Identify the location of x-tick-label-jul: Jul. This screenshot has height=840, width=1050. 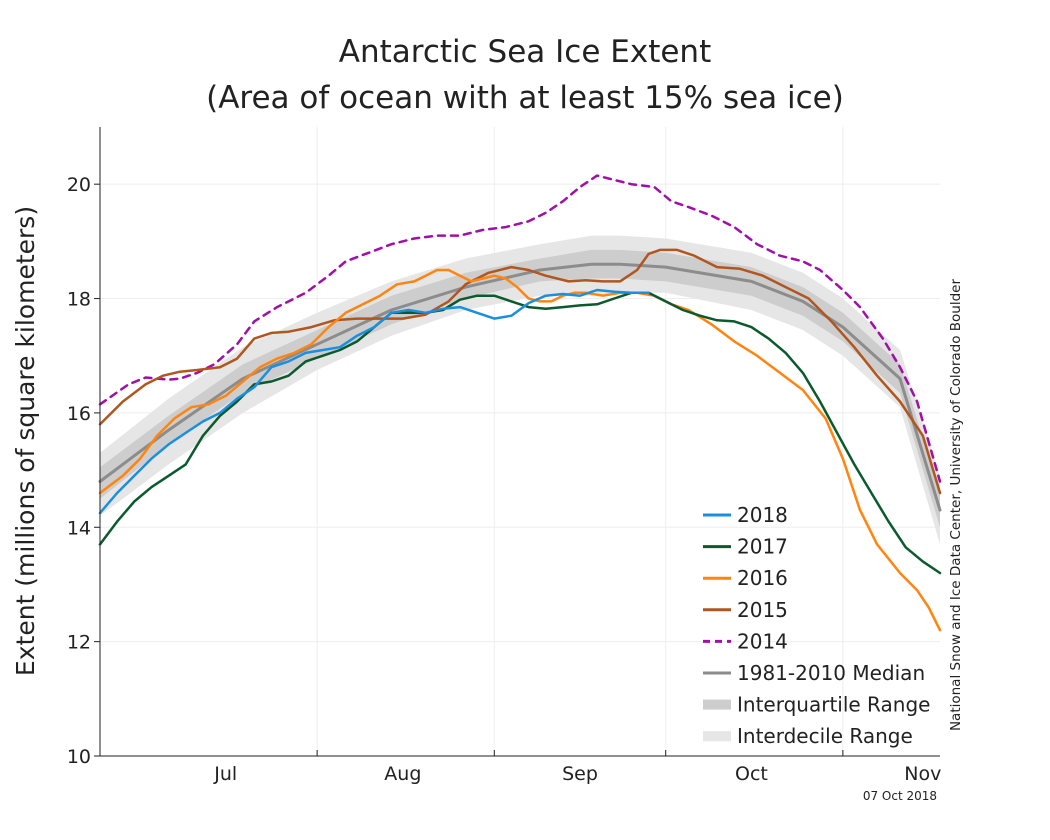
(225, 774).